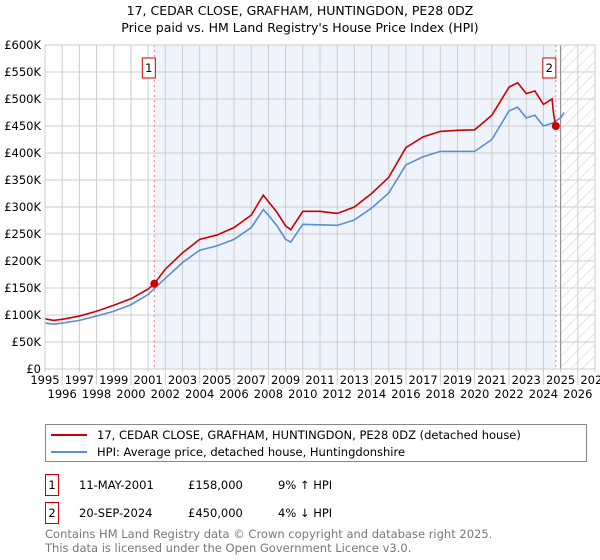 The width and height of the screenshot is (600, 560). Describe the element at coordinates (215, 485) in the screenshot. I see `transaction-price: £158,000` at that location.